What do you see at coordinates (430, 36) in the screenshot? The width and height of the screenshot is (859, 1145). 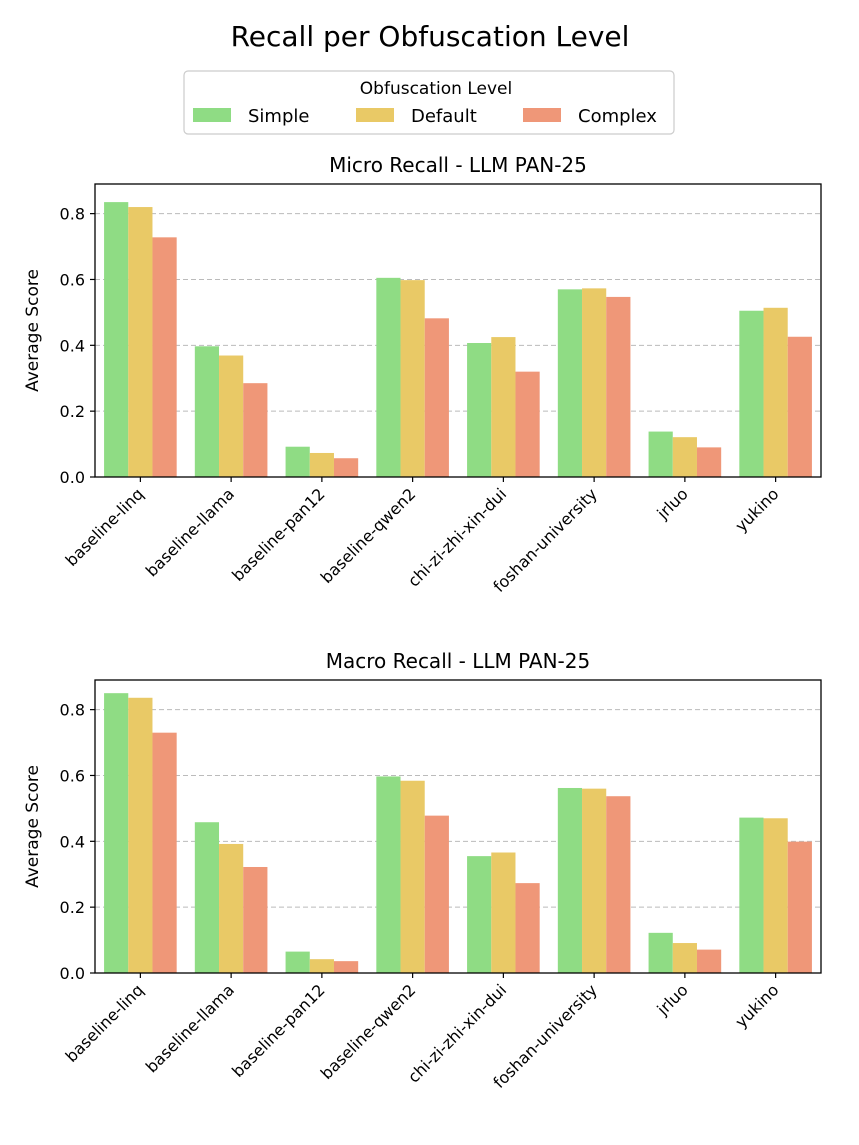 I see `figure-title: Recall per Obfuscation Level` at bounding box center [430, 36].